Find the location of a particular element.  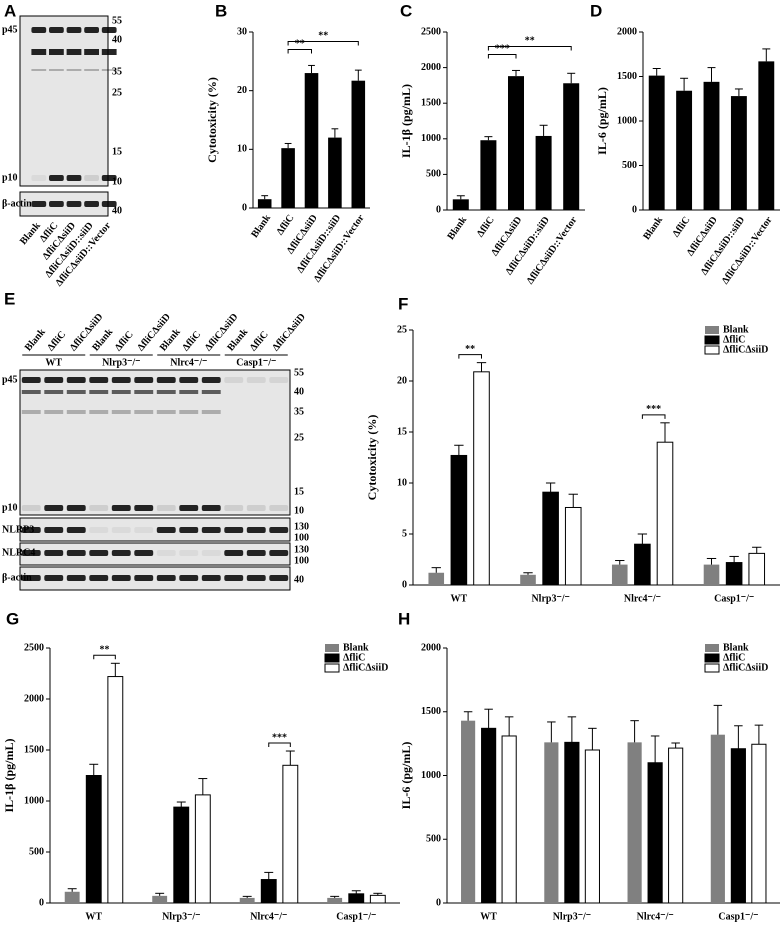

x-tick-label: Nlrp3⁻/⁻ is located at coordinates (572, 916).